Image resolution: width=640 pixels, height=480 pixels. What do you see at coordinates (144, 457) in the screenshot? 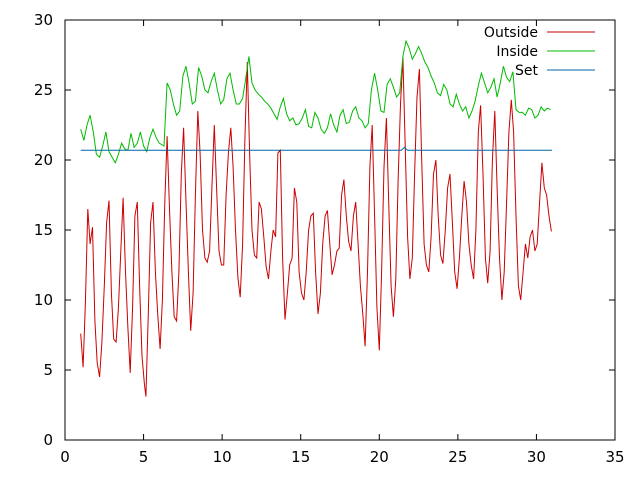
I see `x-tick-label: 5` at bounding box center [144, 457].